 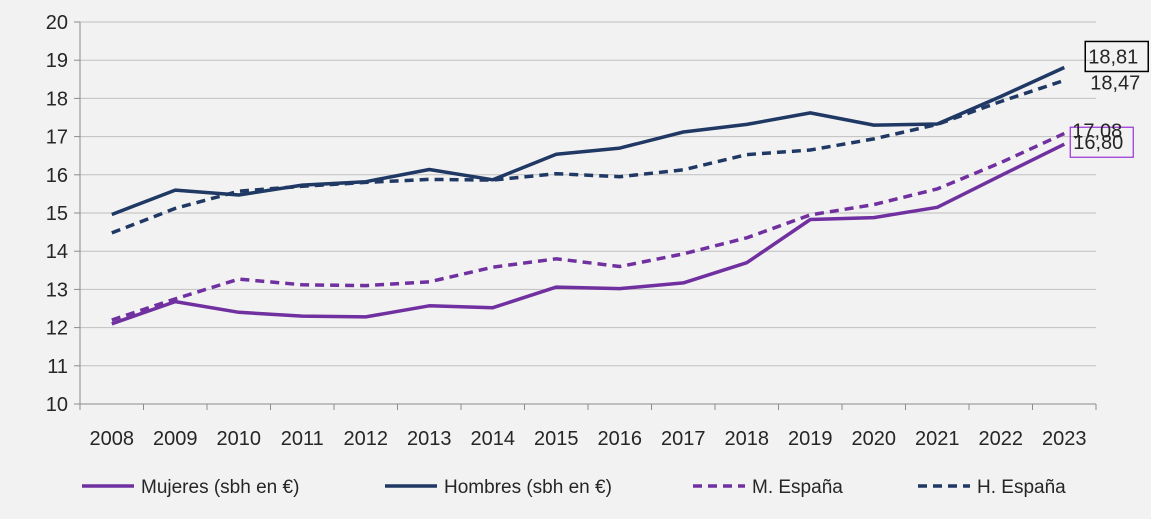 I want to click on legend-label: Hombres (sbh en €), so click(x=528, y=487).